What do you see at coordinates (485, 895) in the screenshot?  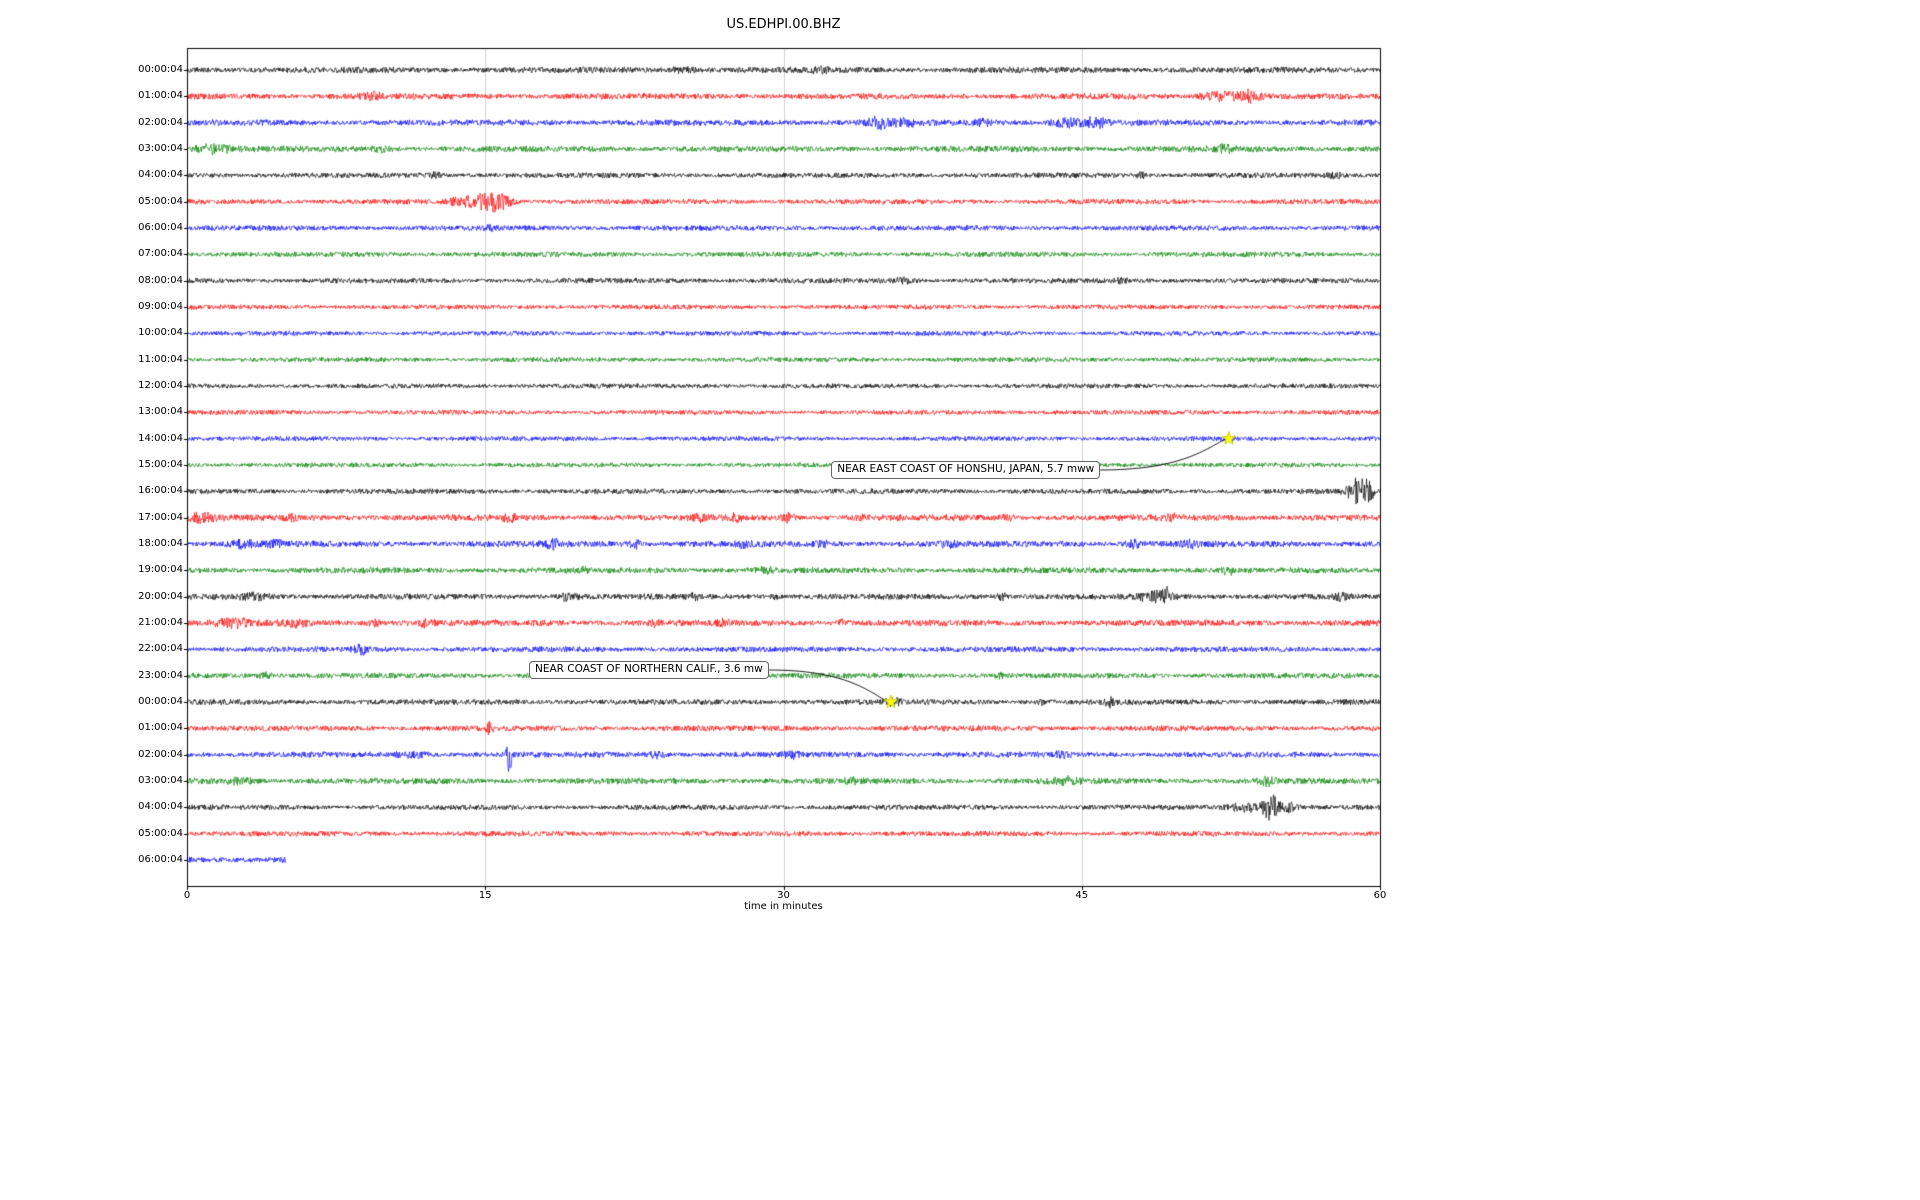 I see `x-tick-label: 15` at bounding box center [485, 895].